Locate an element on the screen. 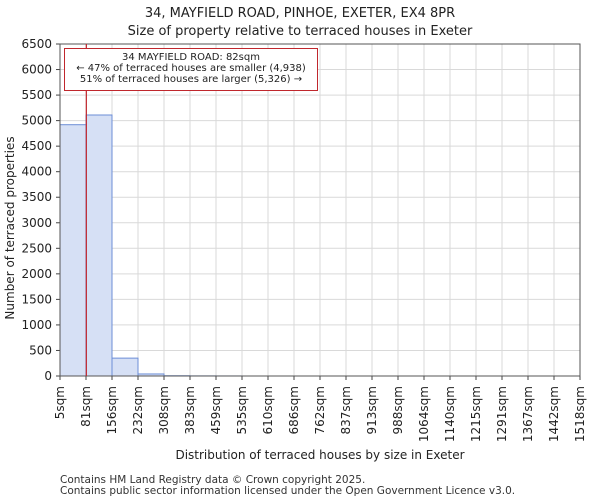 This screenshot has width=600, height=500. annotation-line1: 34 MAYFIELD ROAD: 82sqm is located at coordinates (191, 57).